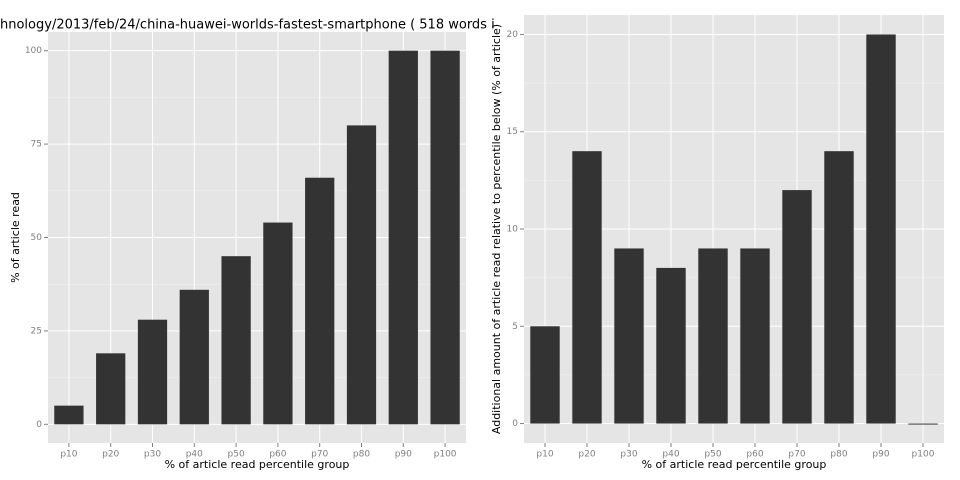  Describe the element at coordinates (36, 145) in the screenshot. I see `y-tick-label: 75` at that location.